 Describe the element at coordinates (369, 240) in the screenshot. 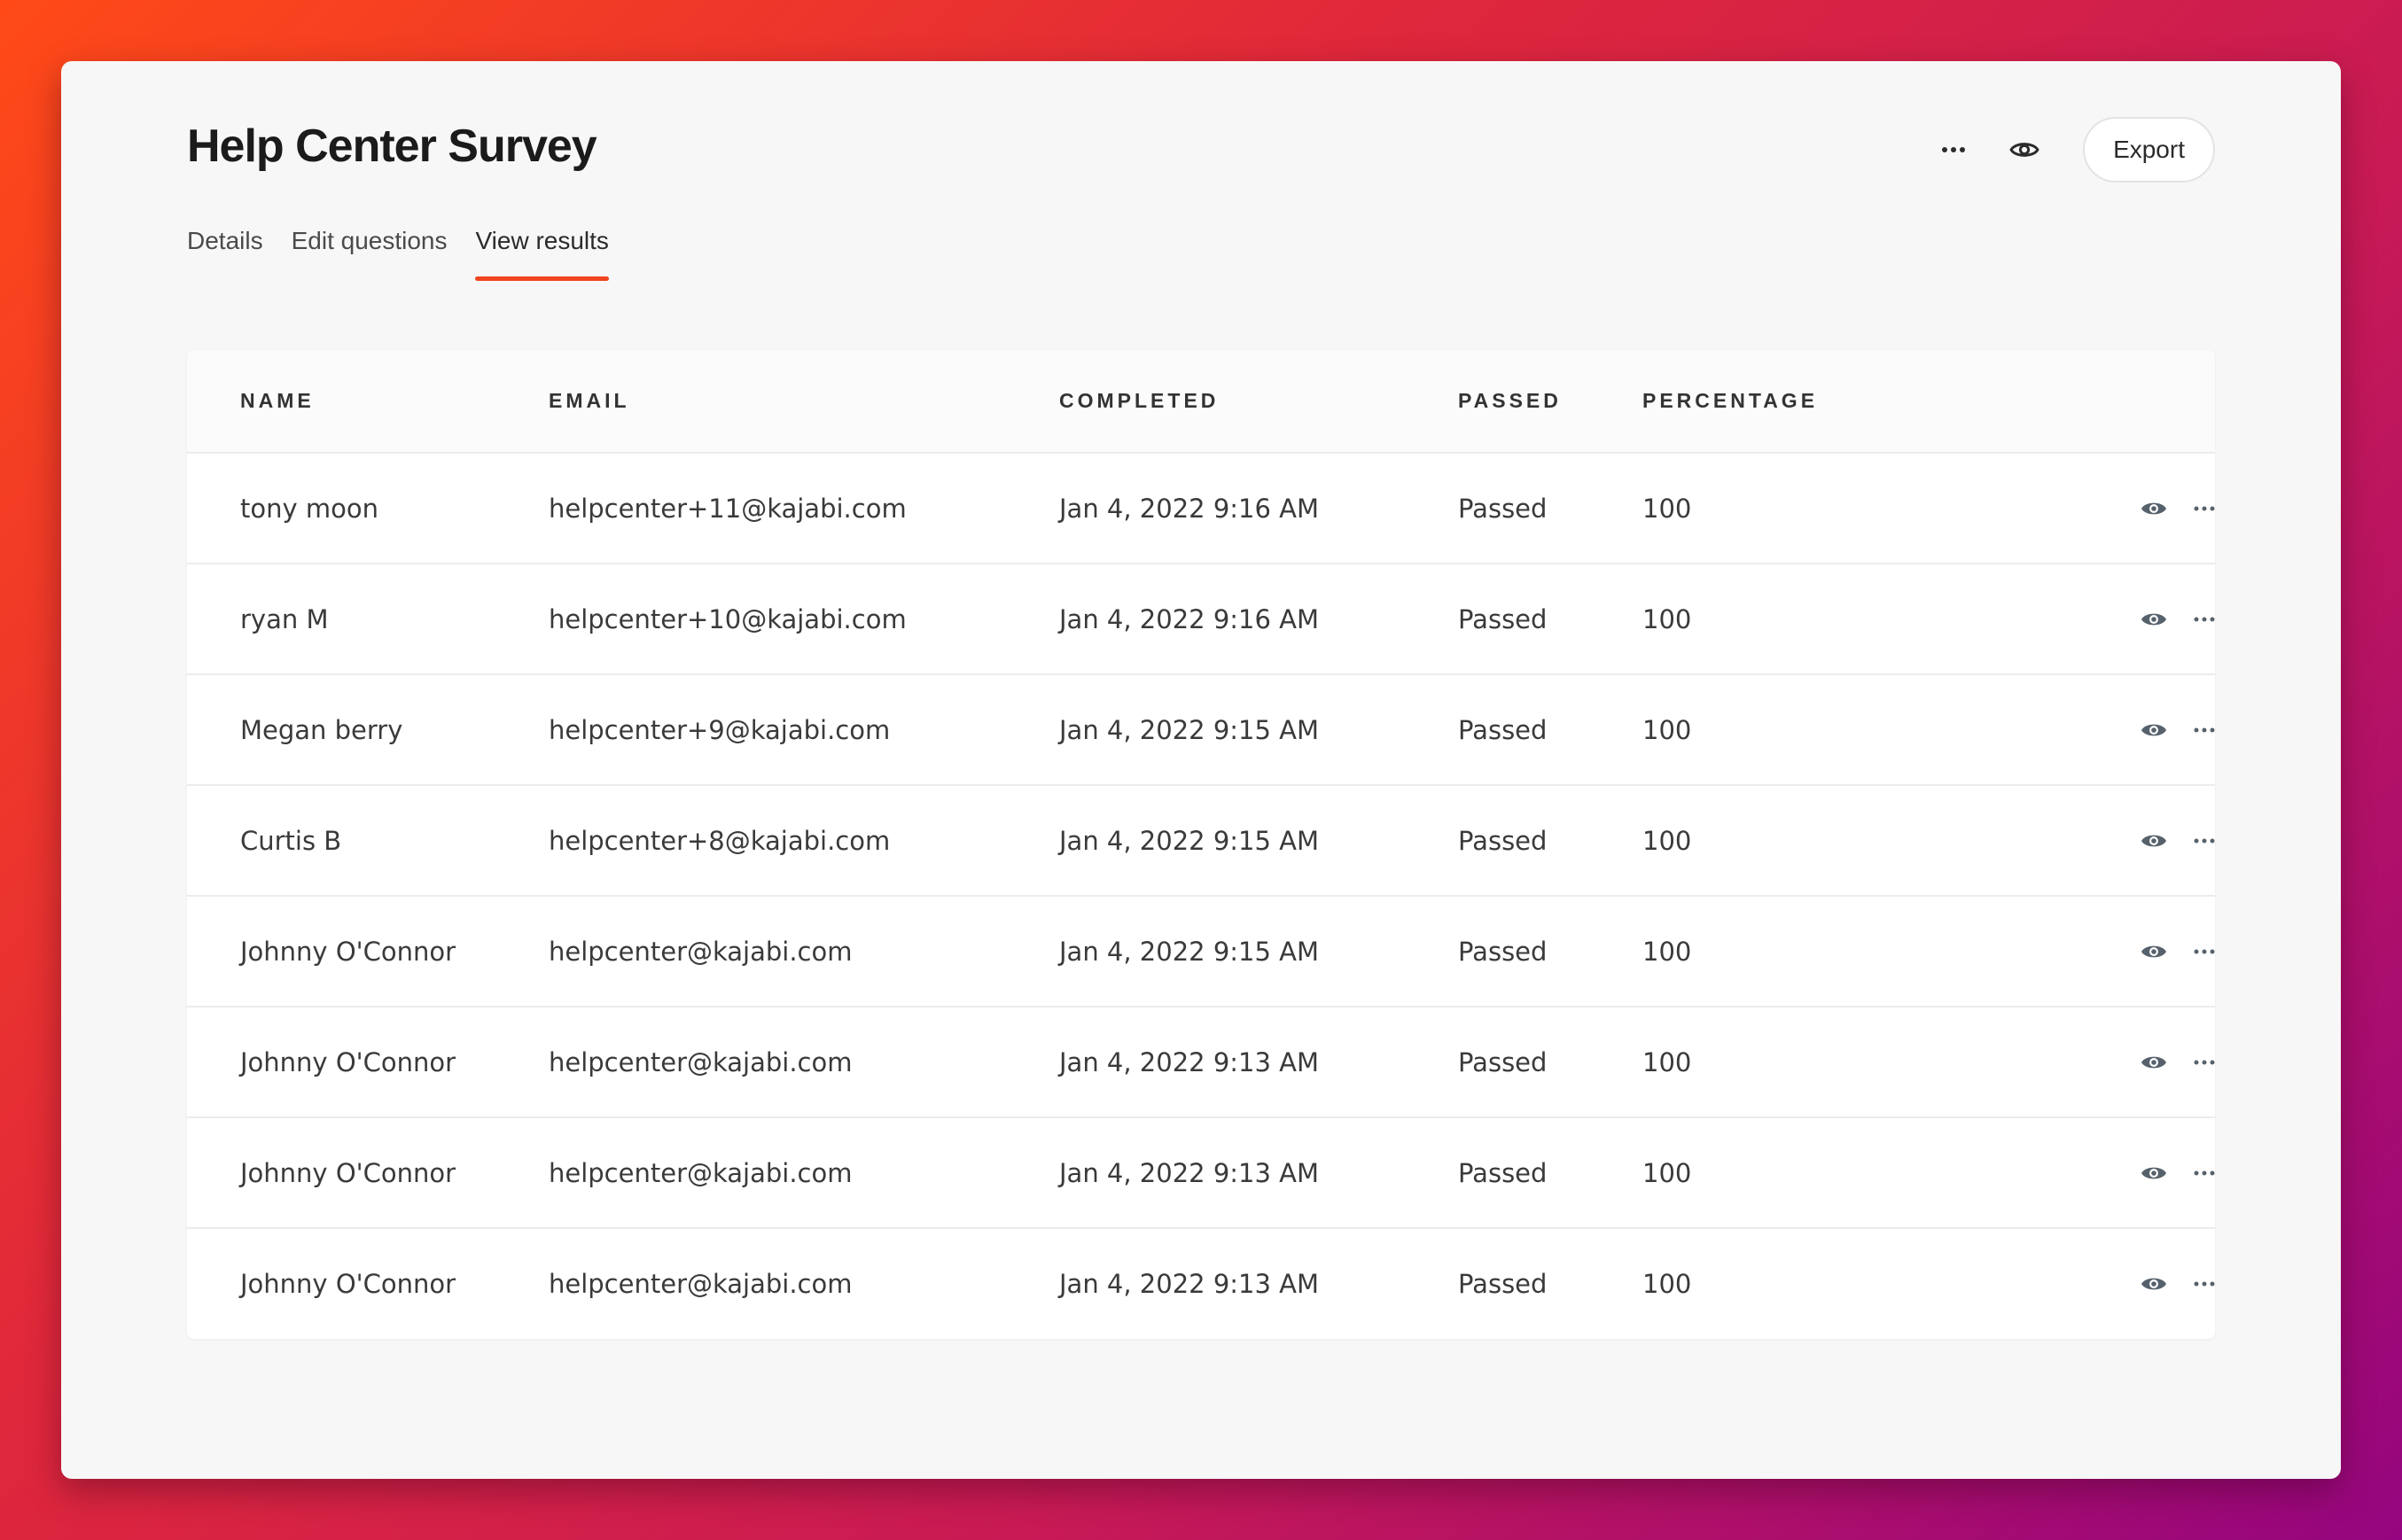

I see `tab-edit-questions: Edit questions` at that location.